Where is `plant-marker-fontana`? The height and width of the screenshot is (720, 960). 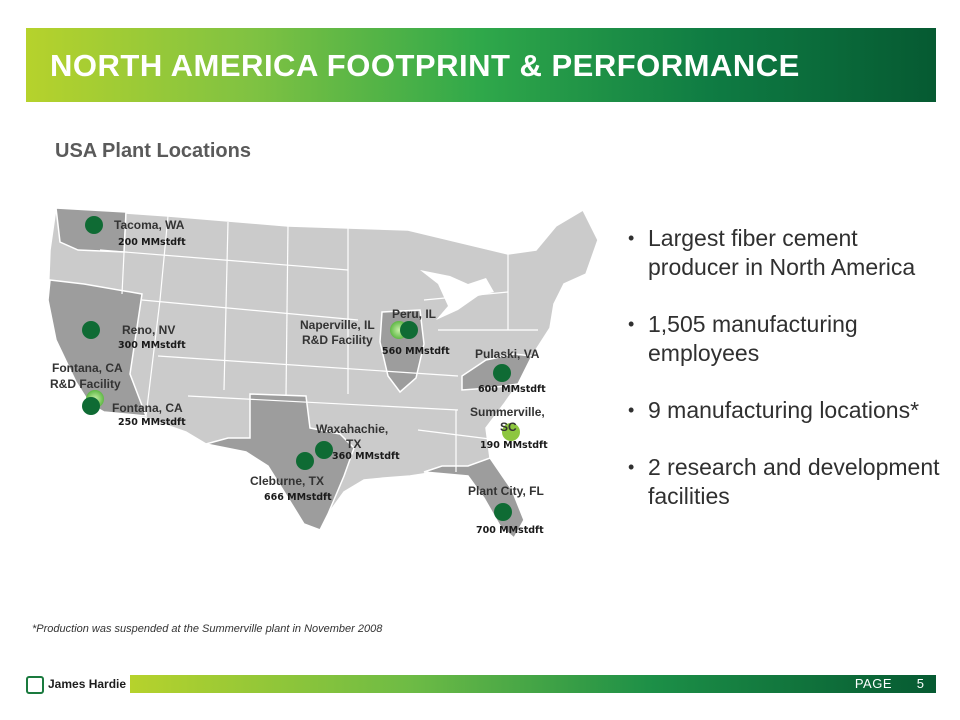
plant-marker-fontana is located at coordinates (91, 406).